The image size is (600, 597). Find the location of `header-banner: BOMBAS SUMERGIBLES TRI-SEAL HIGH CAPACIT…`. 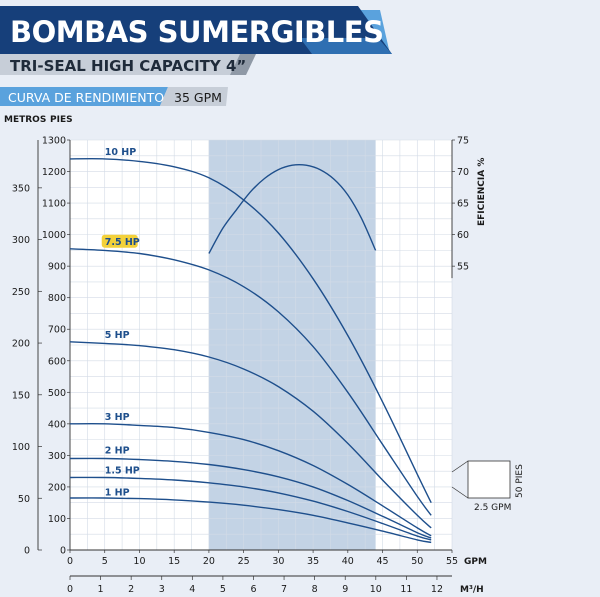

header-banner: BOMBAS SUMERGIBLES TRI-SEAL HIGH CAPACIT… is located at coordinates (196, 40).